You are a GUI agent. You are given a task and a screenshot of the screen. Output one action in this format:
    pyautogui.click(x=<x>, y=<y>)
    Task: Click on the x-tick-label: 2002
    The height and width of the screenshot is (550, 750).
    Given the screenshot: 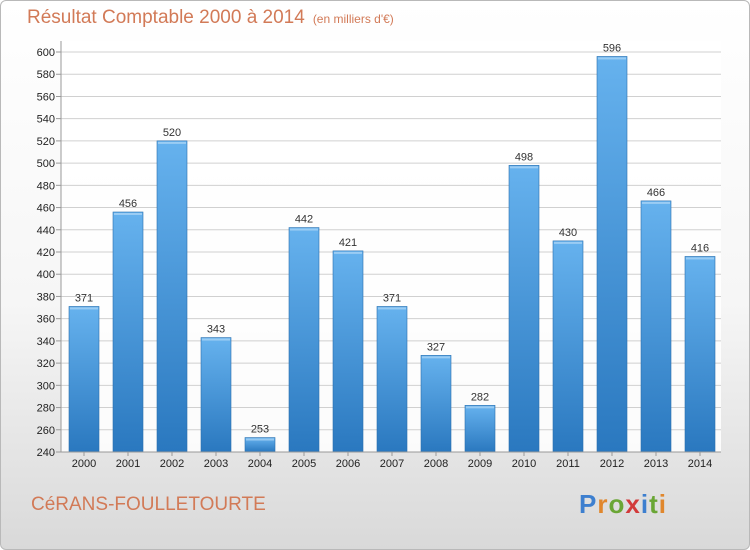 What is the action you would take?
    pyautogui.click(x=172, y=464)
    